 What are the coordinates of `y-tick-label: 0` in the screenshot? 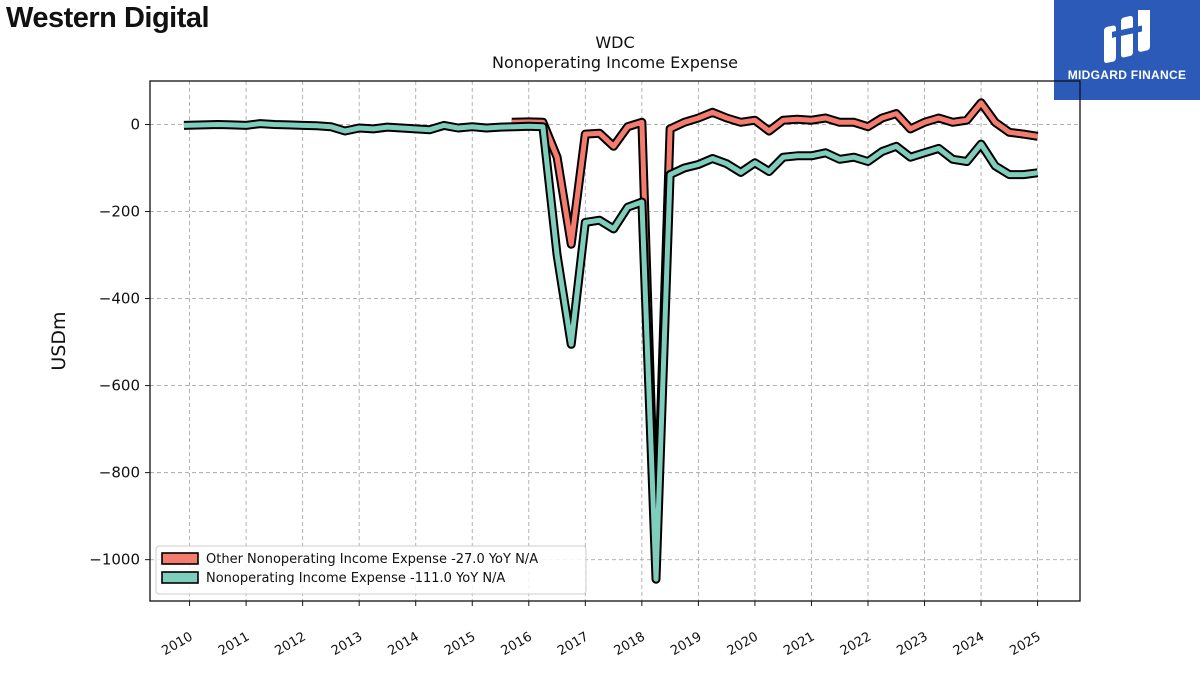 It's located at (135, 125).